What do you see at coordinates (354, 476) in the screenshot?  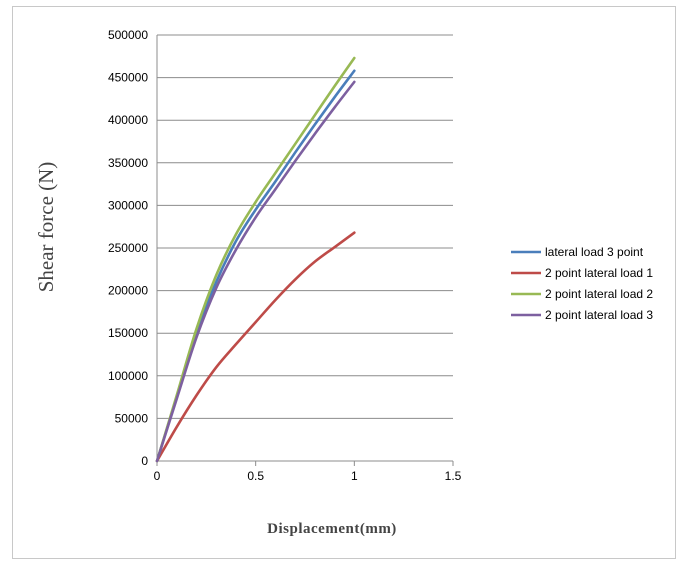 I see `x-tick-label: 1` at bounding box center [354, 476].